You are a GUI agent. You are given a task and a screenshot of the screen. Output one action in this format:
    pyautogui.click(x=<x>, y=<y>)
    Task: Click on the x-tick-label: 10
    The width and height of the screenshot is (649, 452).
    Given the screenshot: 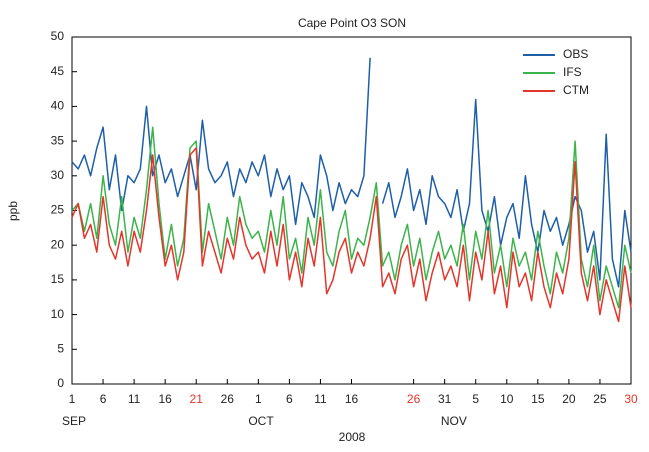 What is the action you would take?
    pyautogui.click(x=507, y=399)
    